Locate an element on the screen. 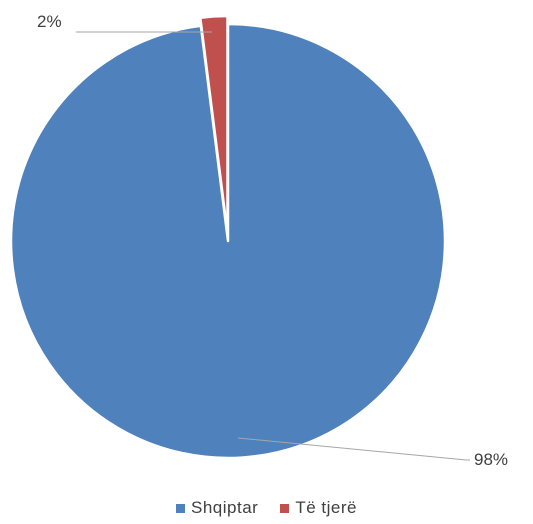 Image resolution: width=533 pixels, height=524 pixels. chart-legend: Shqiptar Të tjerë is located at coordinates (266, 508).